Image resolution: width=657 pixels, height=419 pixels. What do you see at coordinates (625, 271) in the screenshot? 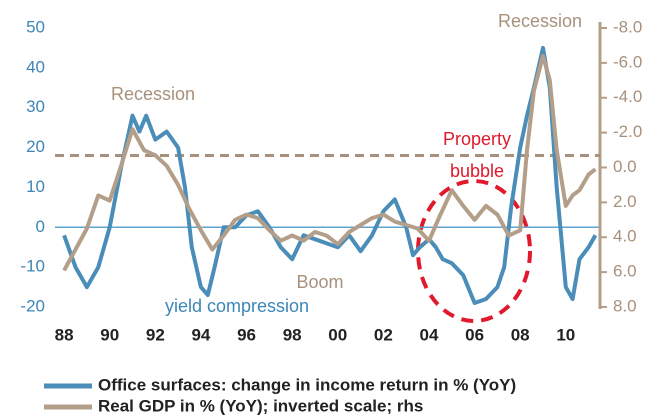
I see `y2-tick-label: 6.0` at bounding box center [625, 271].